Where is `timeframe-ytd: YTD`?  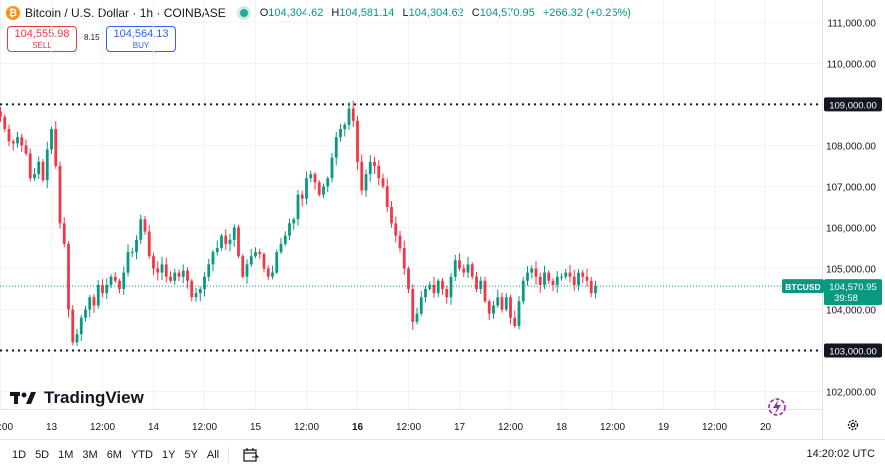
timeframe-ytd: YTD is located at coordinates (141, 455).